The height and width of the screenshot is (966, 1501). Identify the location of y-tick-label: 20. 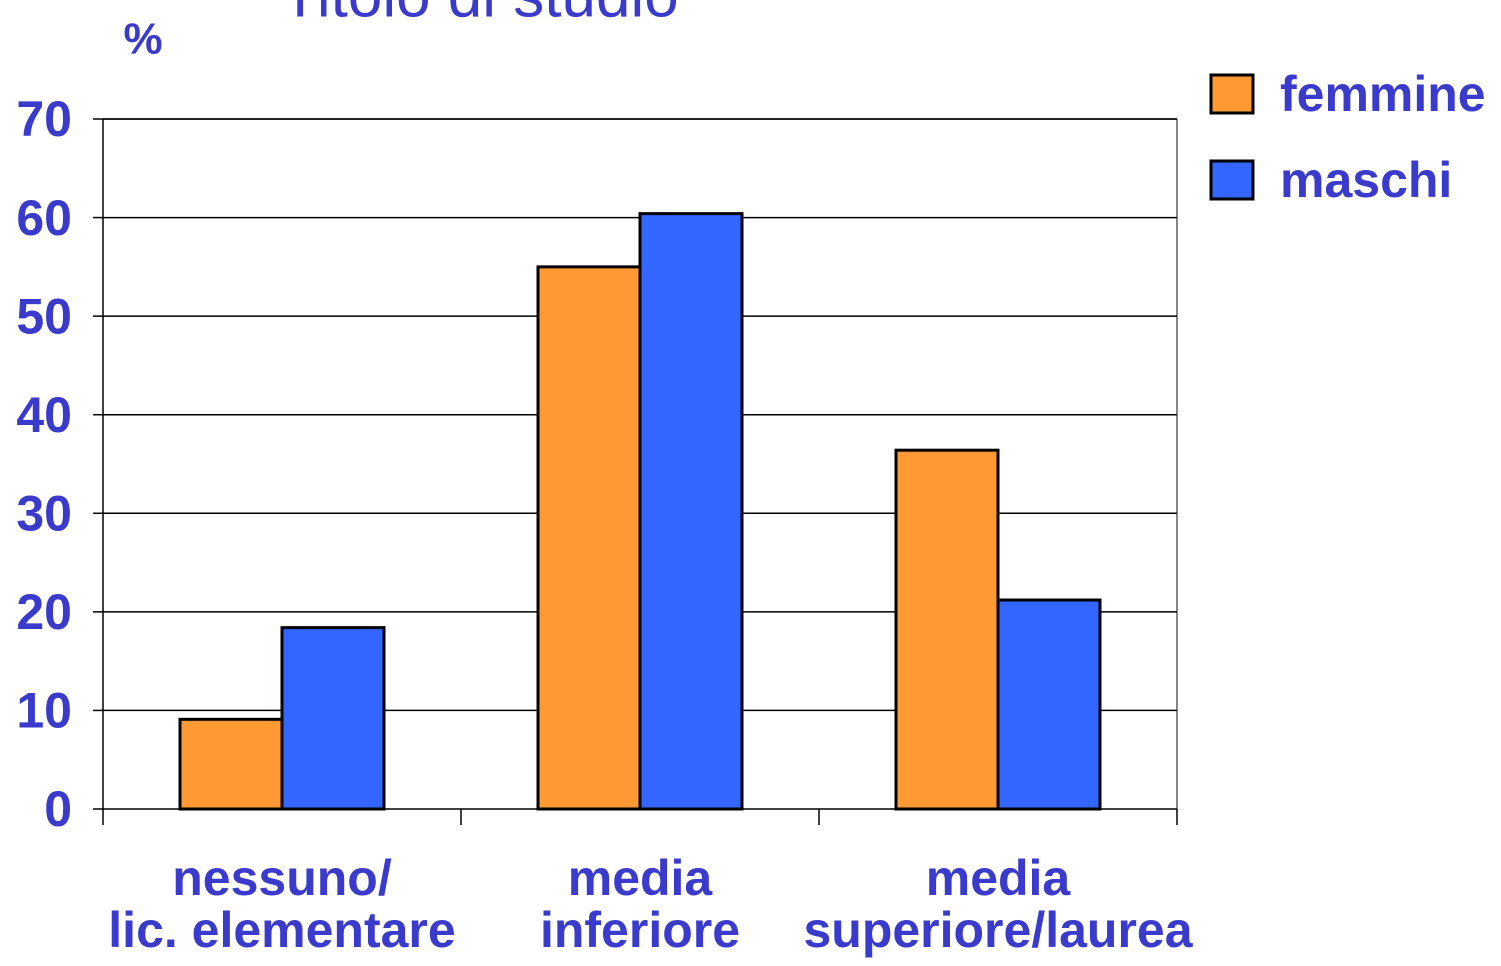
(44, 612).